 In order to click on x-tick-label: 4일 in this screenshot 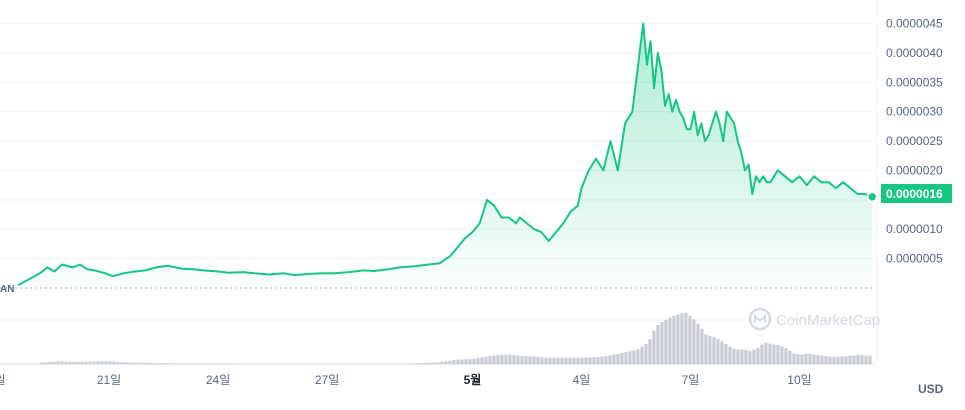, I will do `click(582, 380)`.